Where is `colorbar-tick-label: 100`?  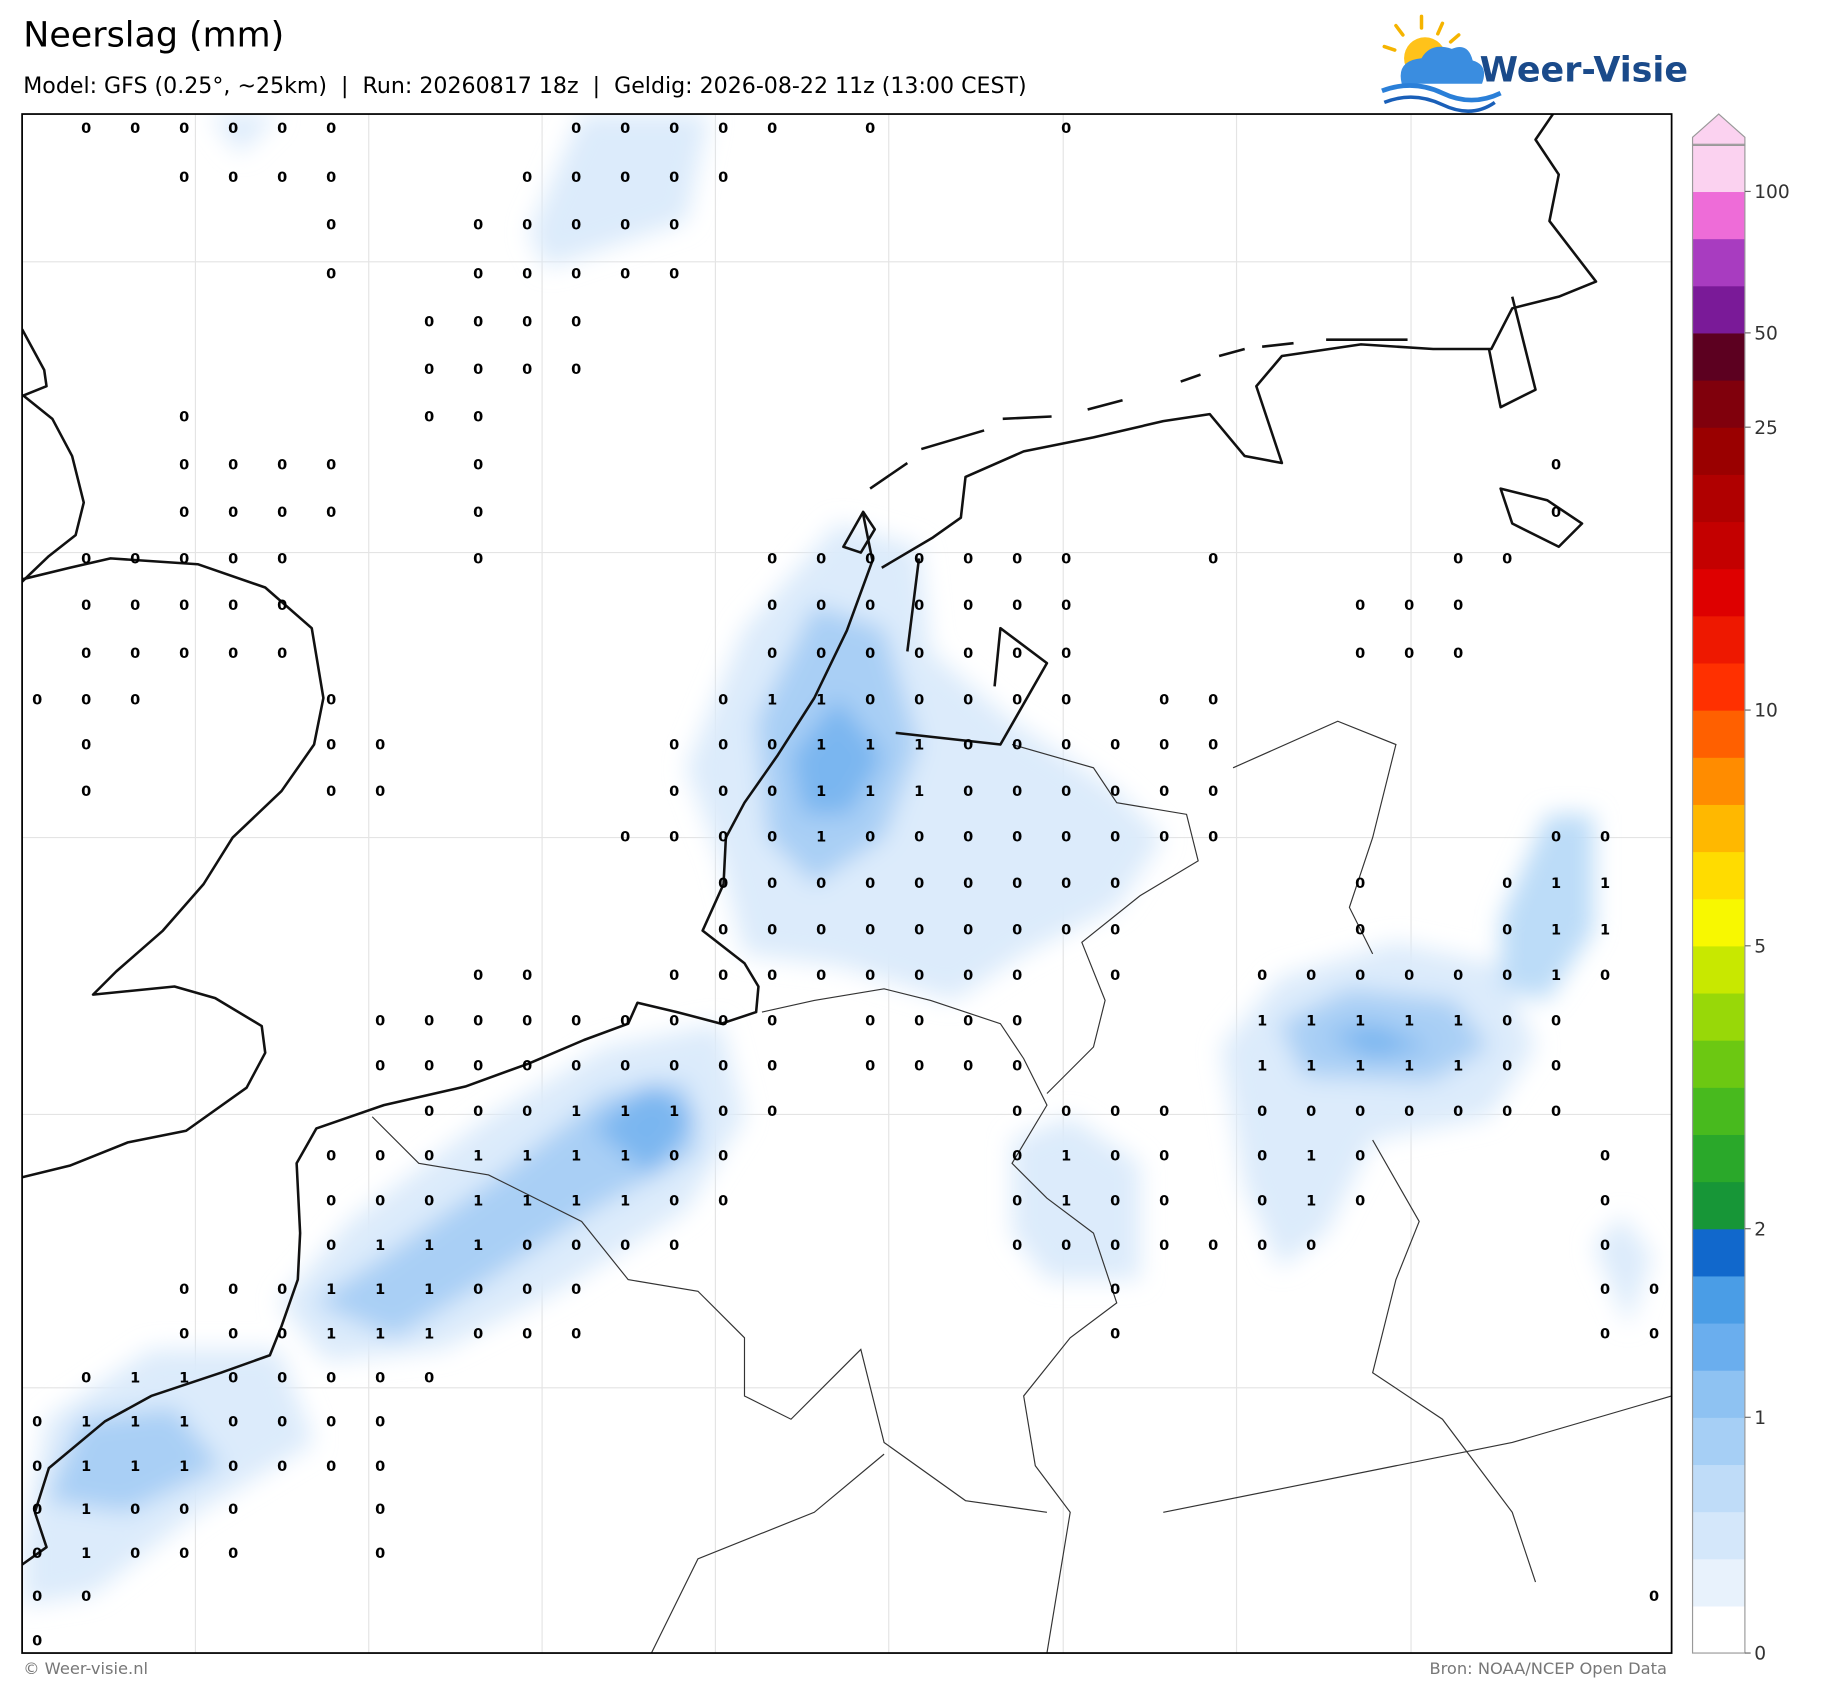 colorbar-tick-label: 100 is located at coordinates (1772, 192).